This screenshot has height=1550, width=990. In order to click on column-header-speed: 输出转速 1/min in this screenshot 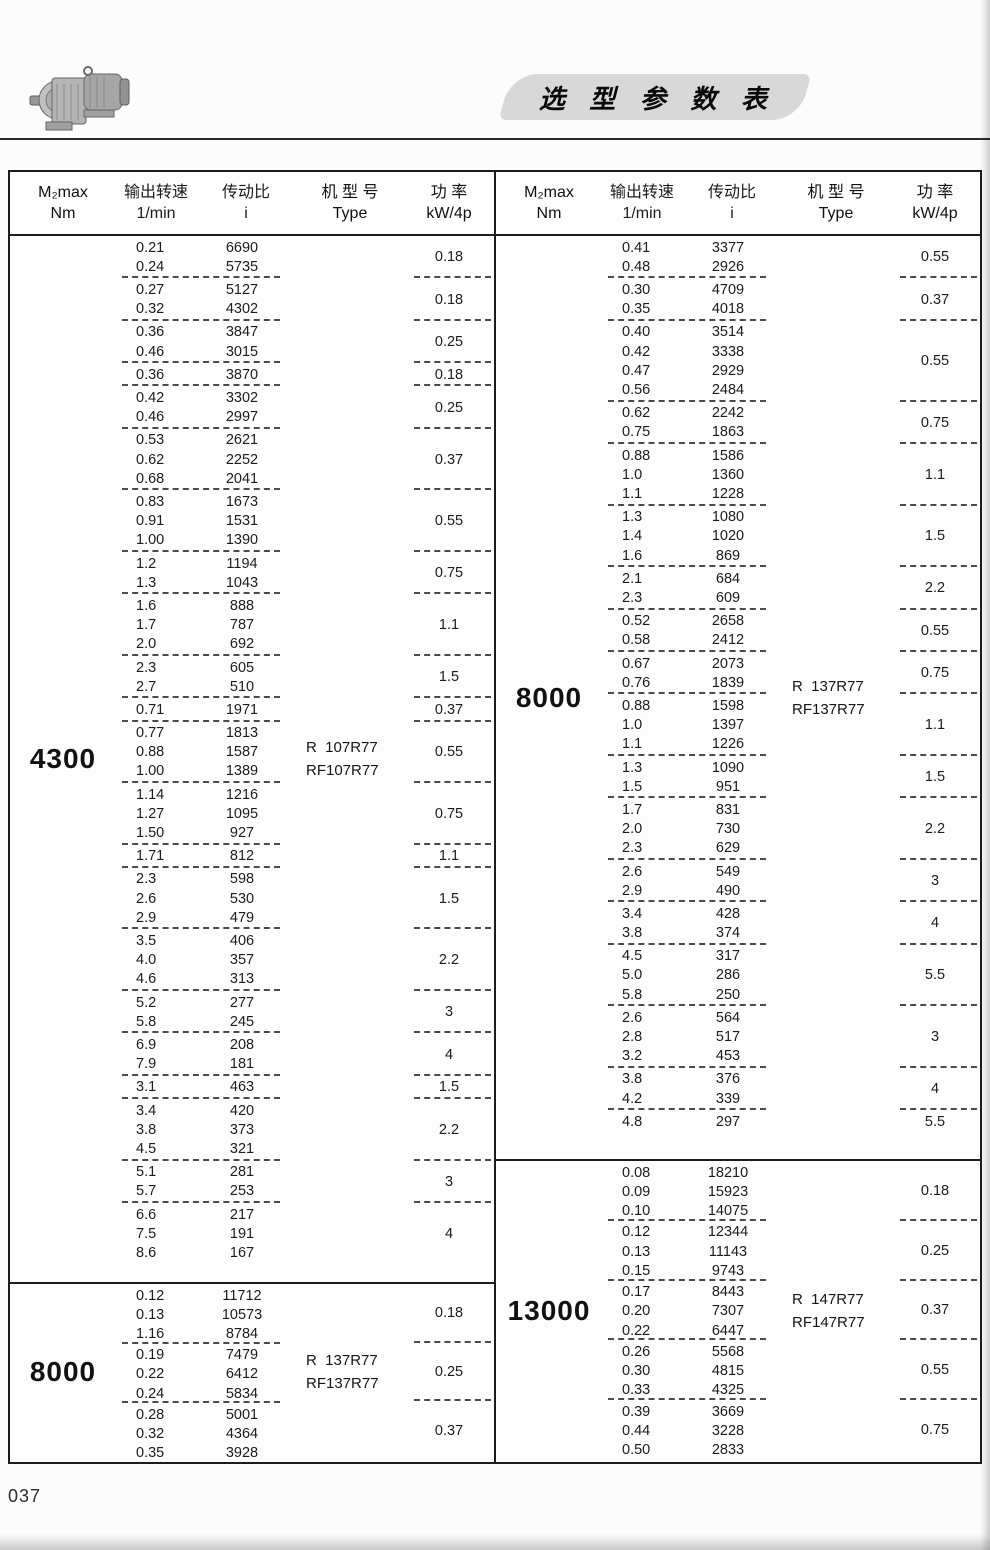, I will do `click(641, 203)`.